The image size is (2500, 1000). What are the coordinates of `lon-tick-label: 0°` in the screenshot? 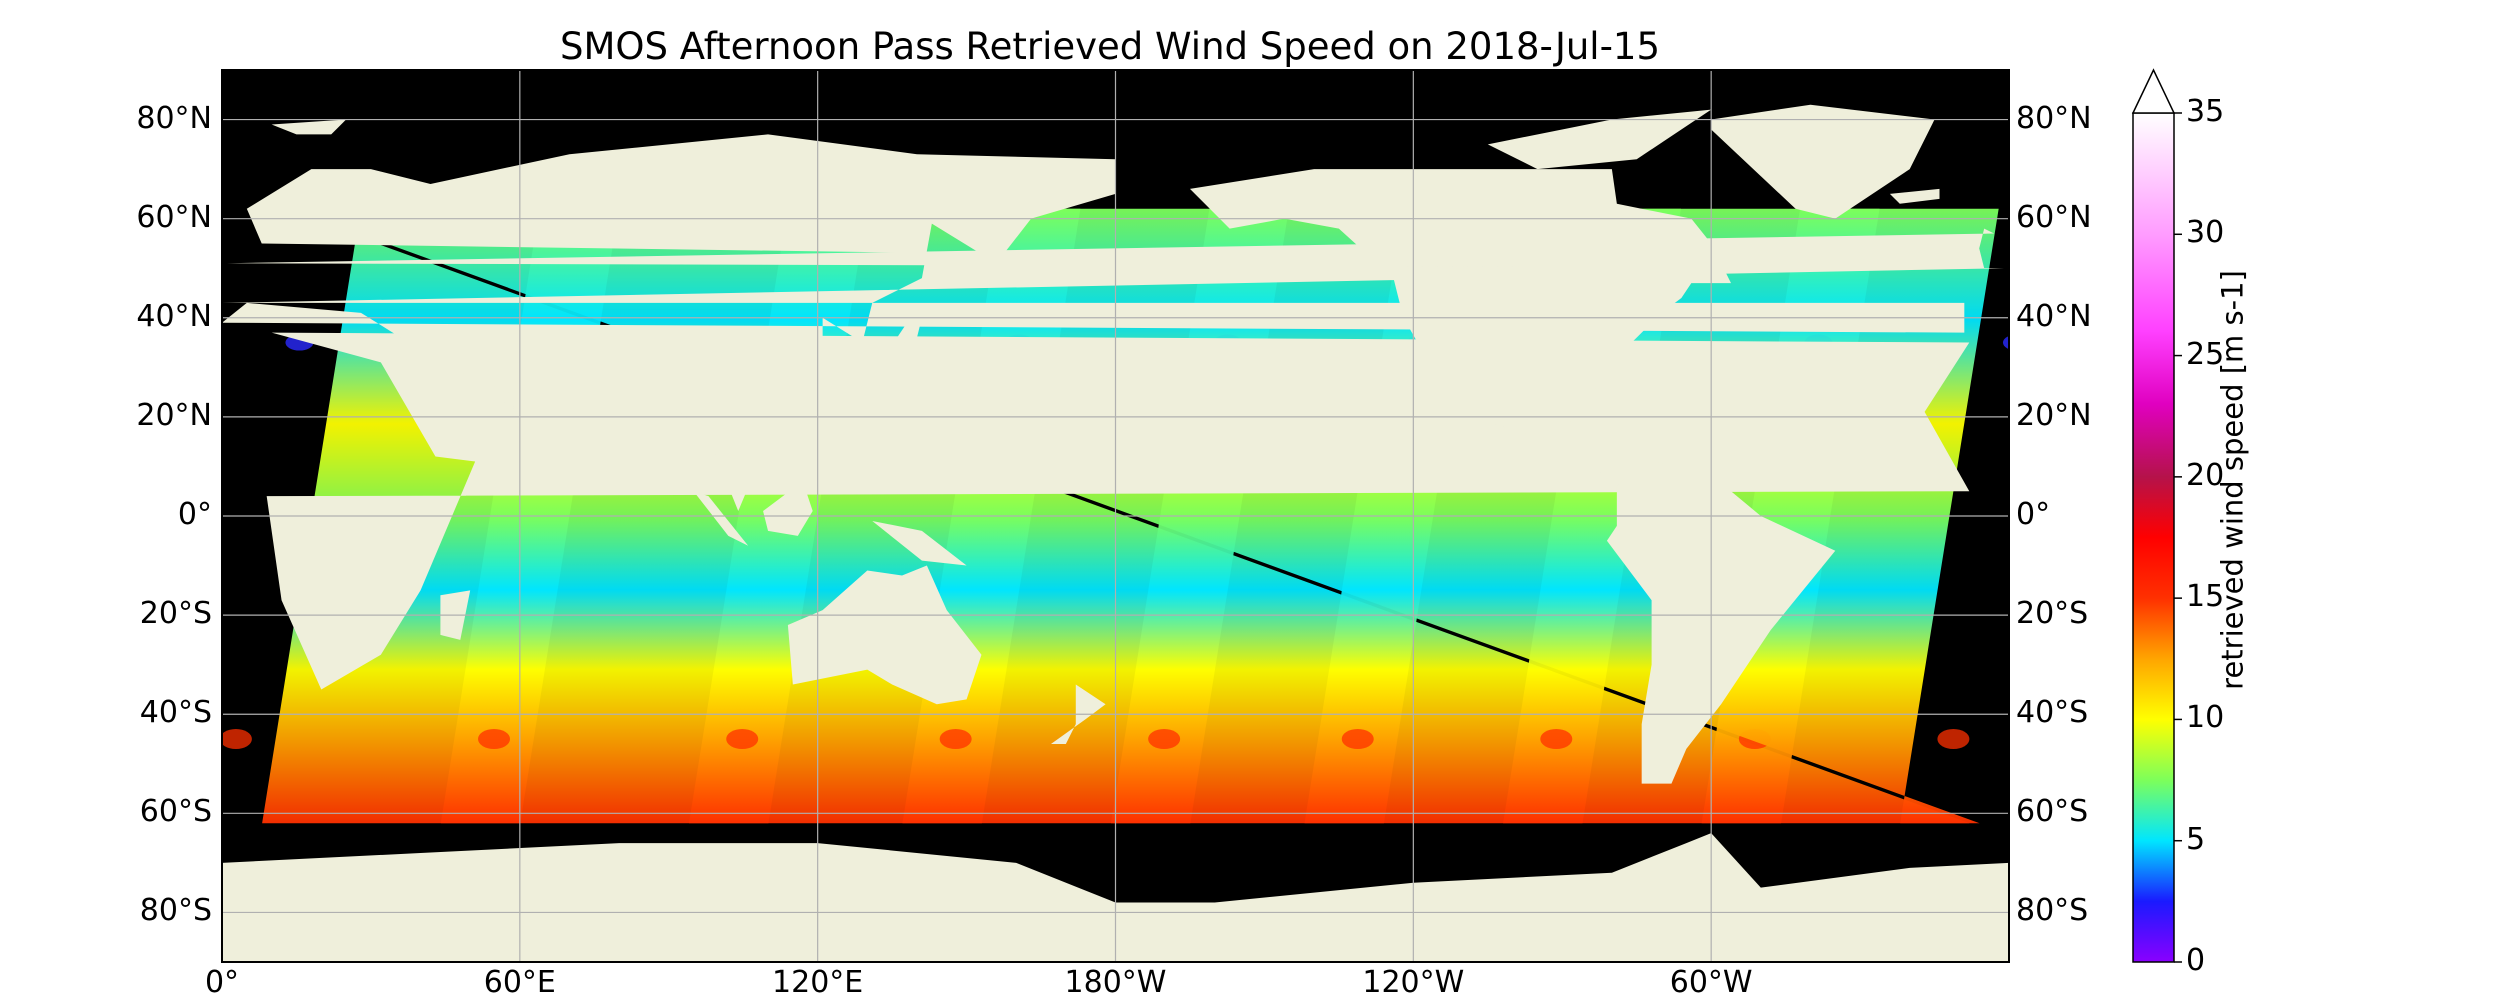 It's located at (222, 982).